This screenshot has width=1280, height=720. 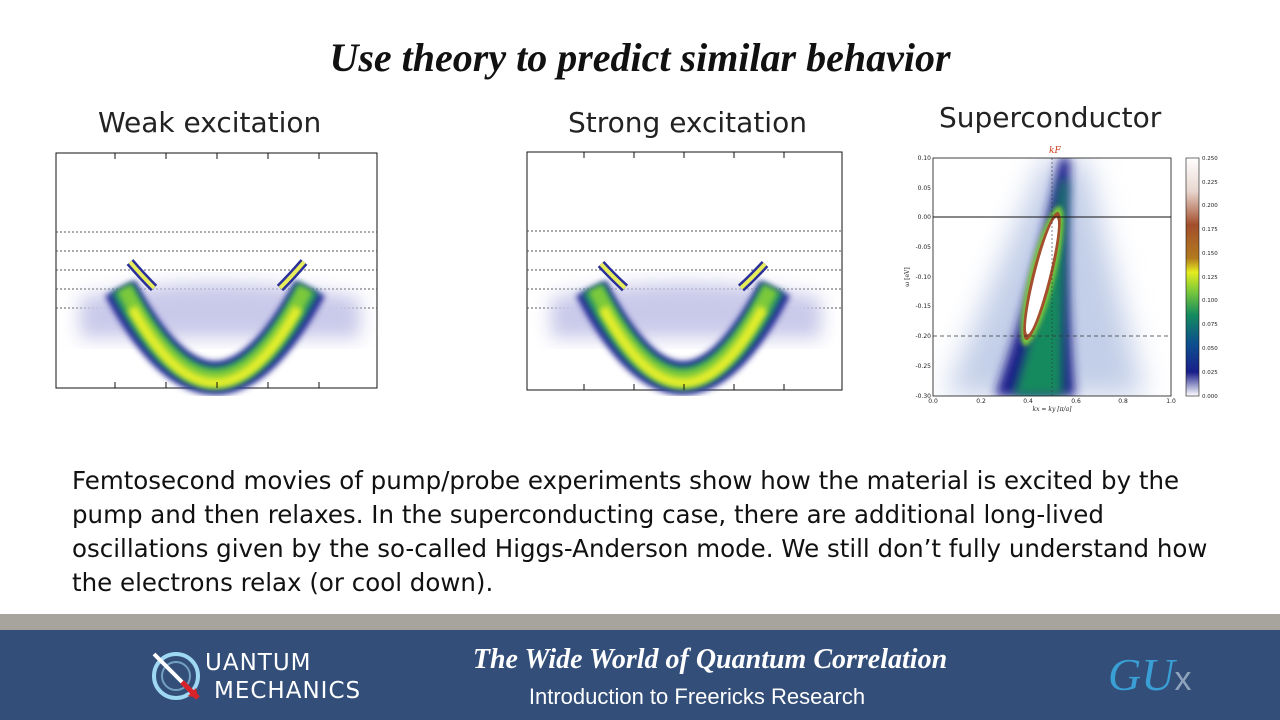 I want to click on x-tick: 0.0, so click(x=933, y=401).